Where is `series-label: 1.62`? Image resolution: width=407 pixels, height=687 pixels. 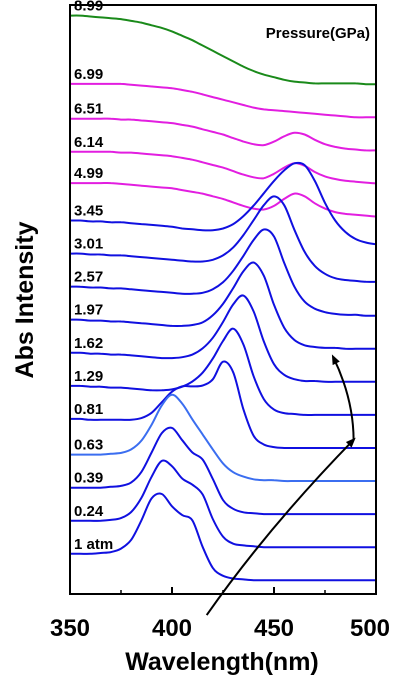 series-label: 1.62 is located at coordinates (88, 343).